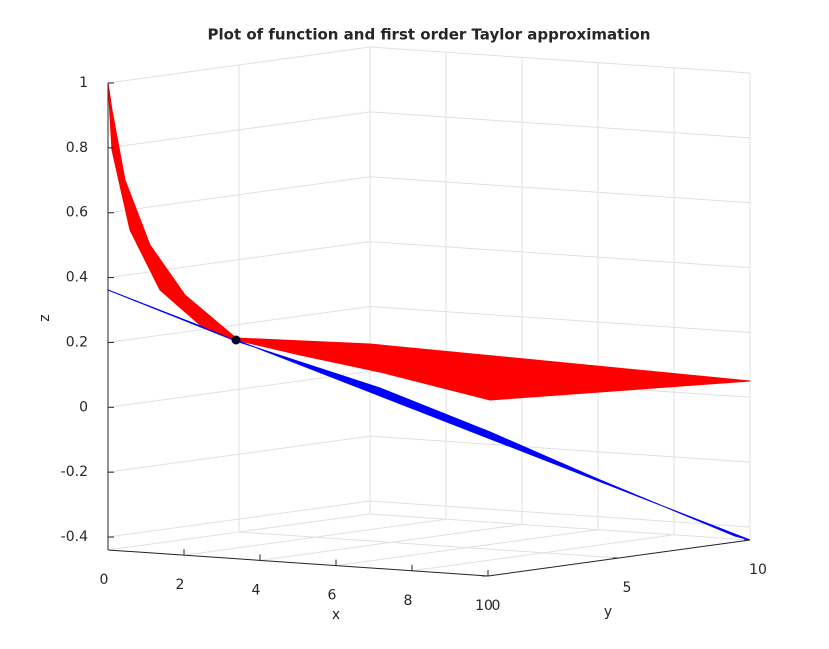  Describe the element at coordinates (332, 596) in the screenshot. I see `x-tick-label: 6` at that location.